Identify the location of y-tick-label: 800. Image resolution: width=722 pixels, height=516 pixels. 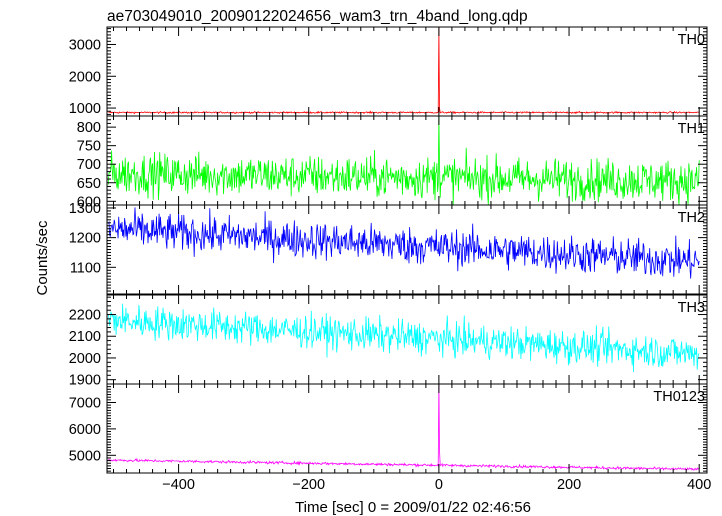
(89, 128).